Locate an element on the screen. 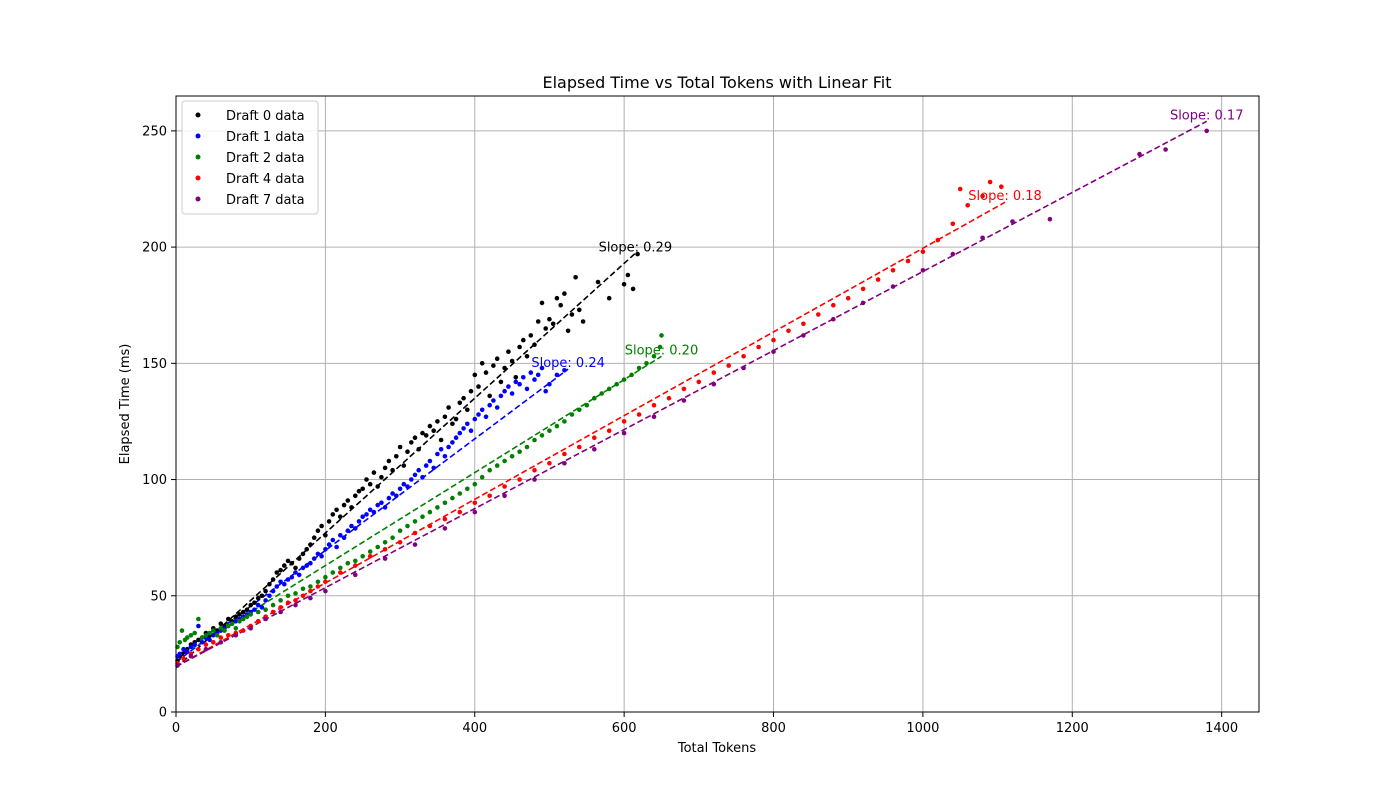 This screenshot has height=800, width=1400. series-2-points is located at coordinates (419, 491).